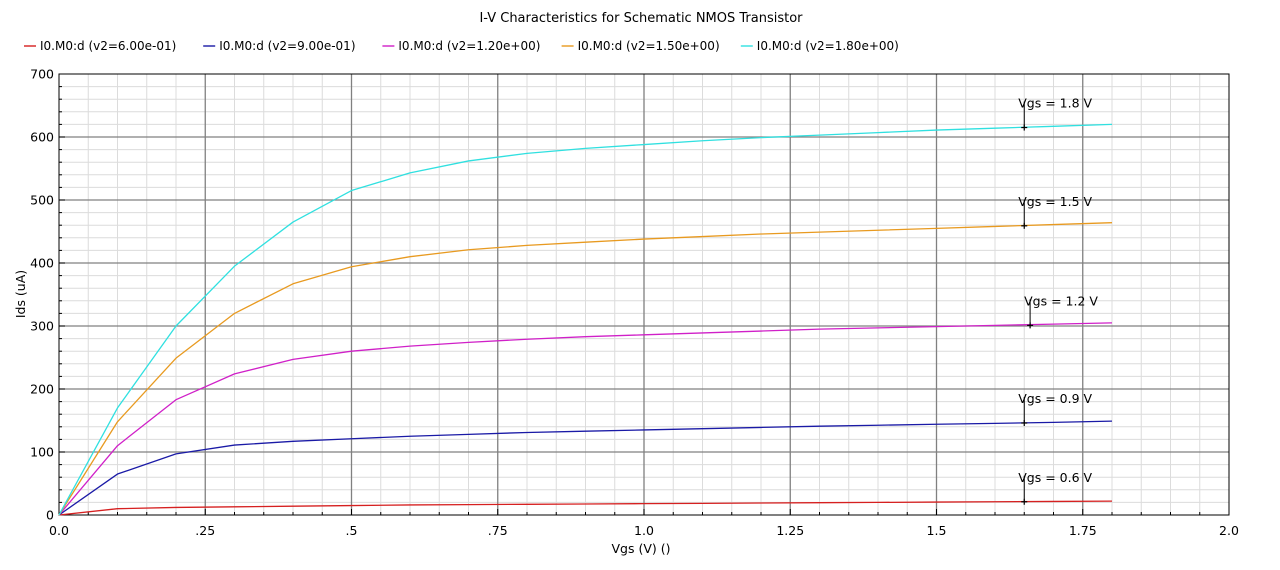 This screenshot has height=570, width=1280. I want to click on x-tick-label: 2.0, so click(1229, 530).